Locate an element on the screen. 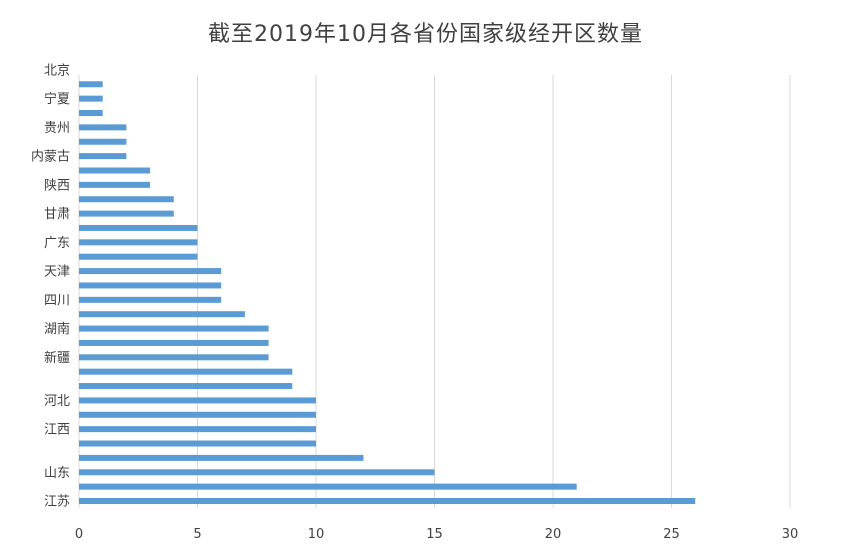 The height and width of the screenshot is (554, 851). category-label: 湖南 is located at coordinates (57, 329).